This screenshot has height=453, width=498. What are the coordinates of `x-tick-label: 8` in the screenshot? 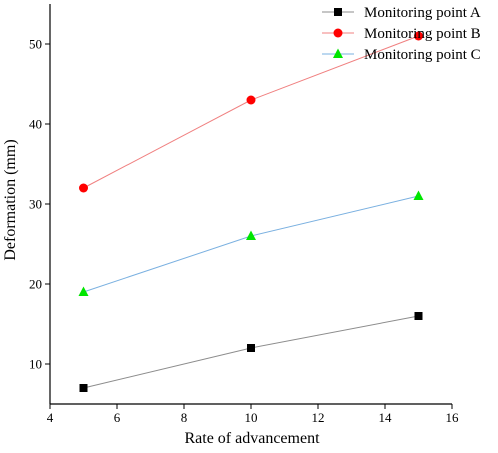 It's located at (184, 417).